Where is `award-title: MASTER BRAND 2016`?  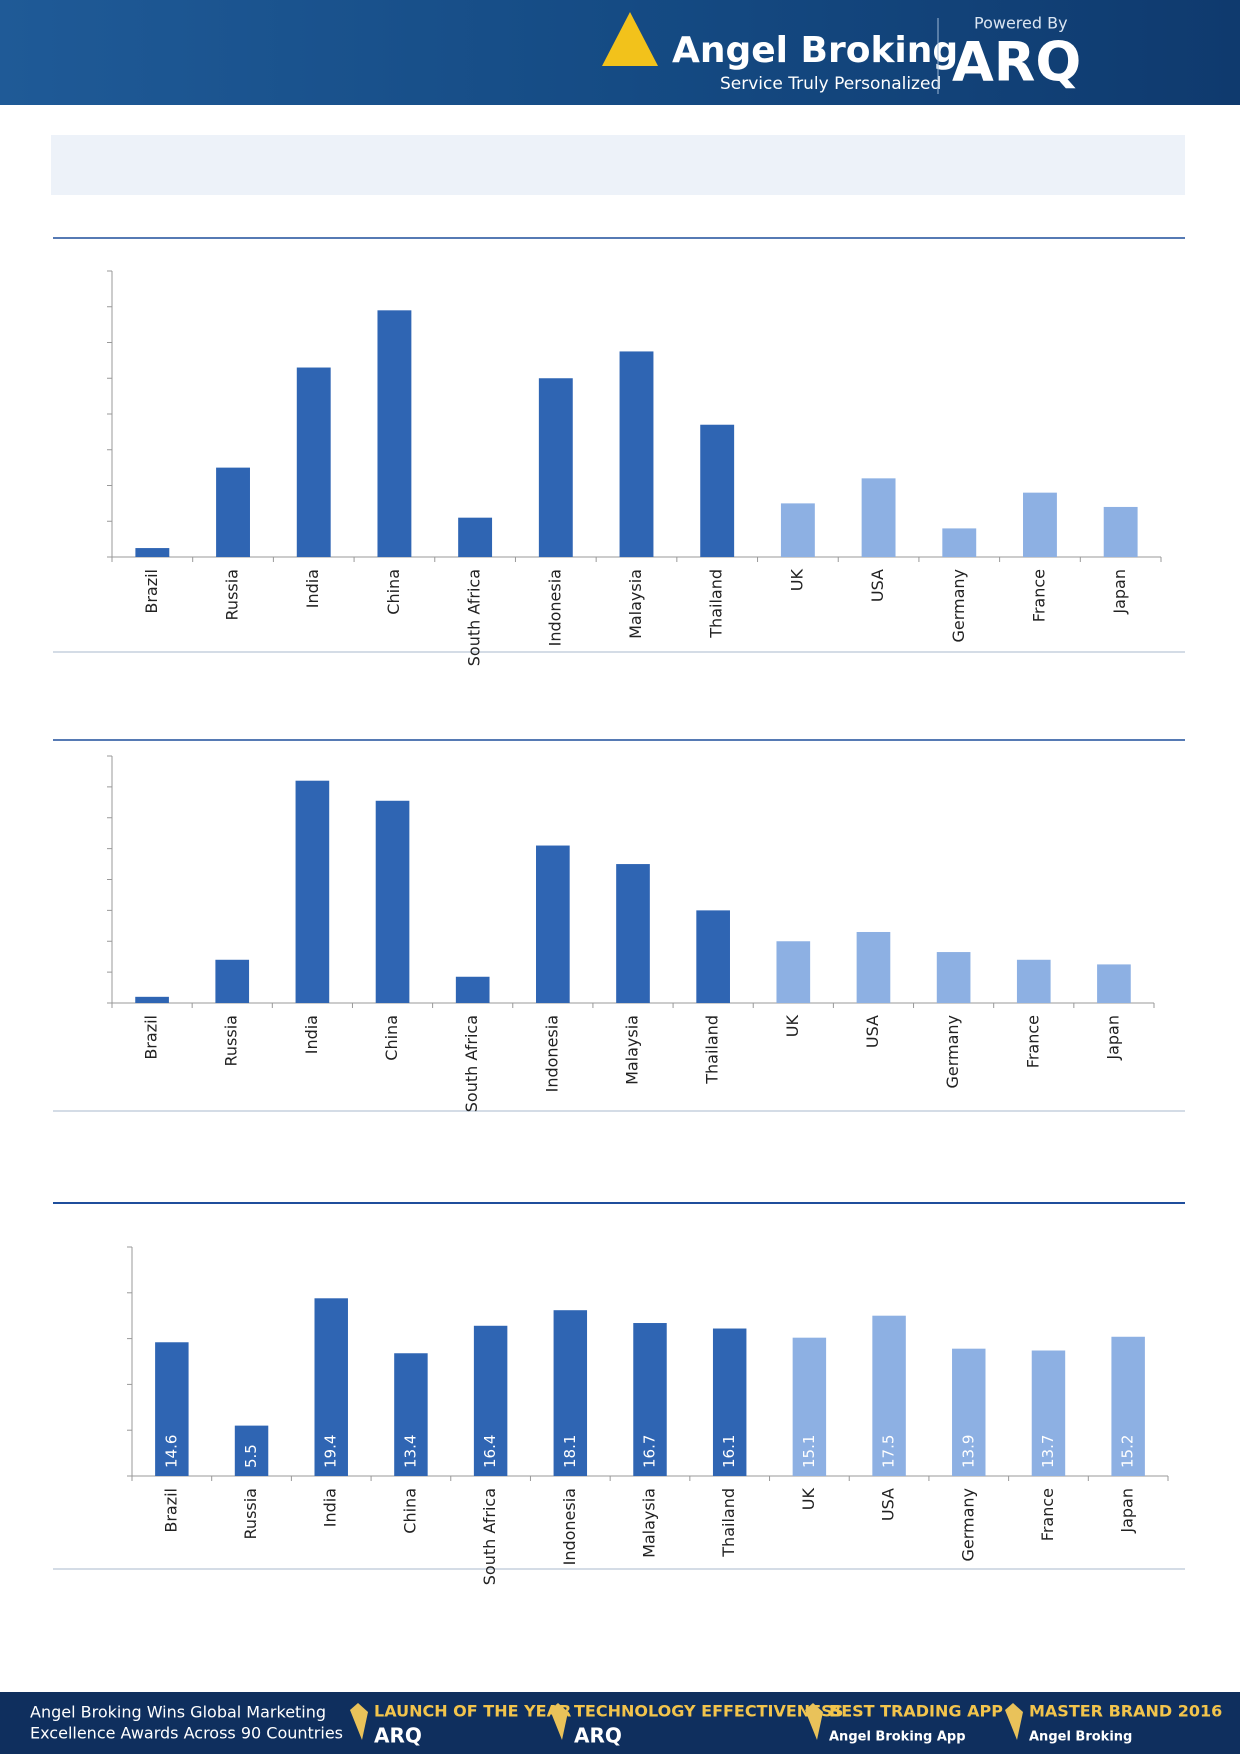
award-title: MASTER BRAND 2016 is located at coordinates (1125, 1711).